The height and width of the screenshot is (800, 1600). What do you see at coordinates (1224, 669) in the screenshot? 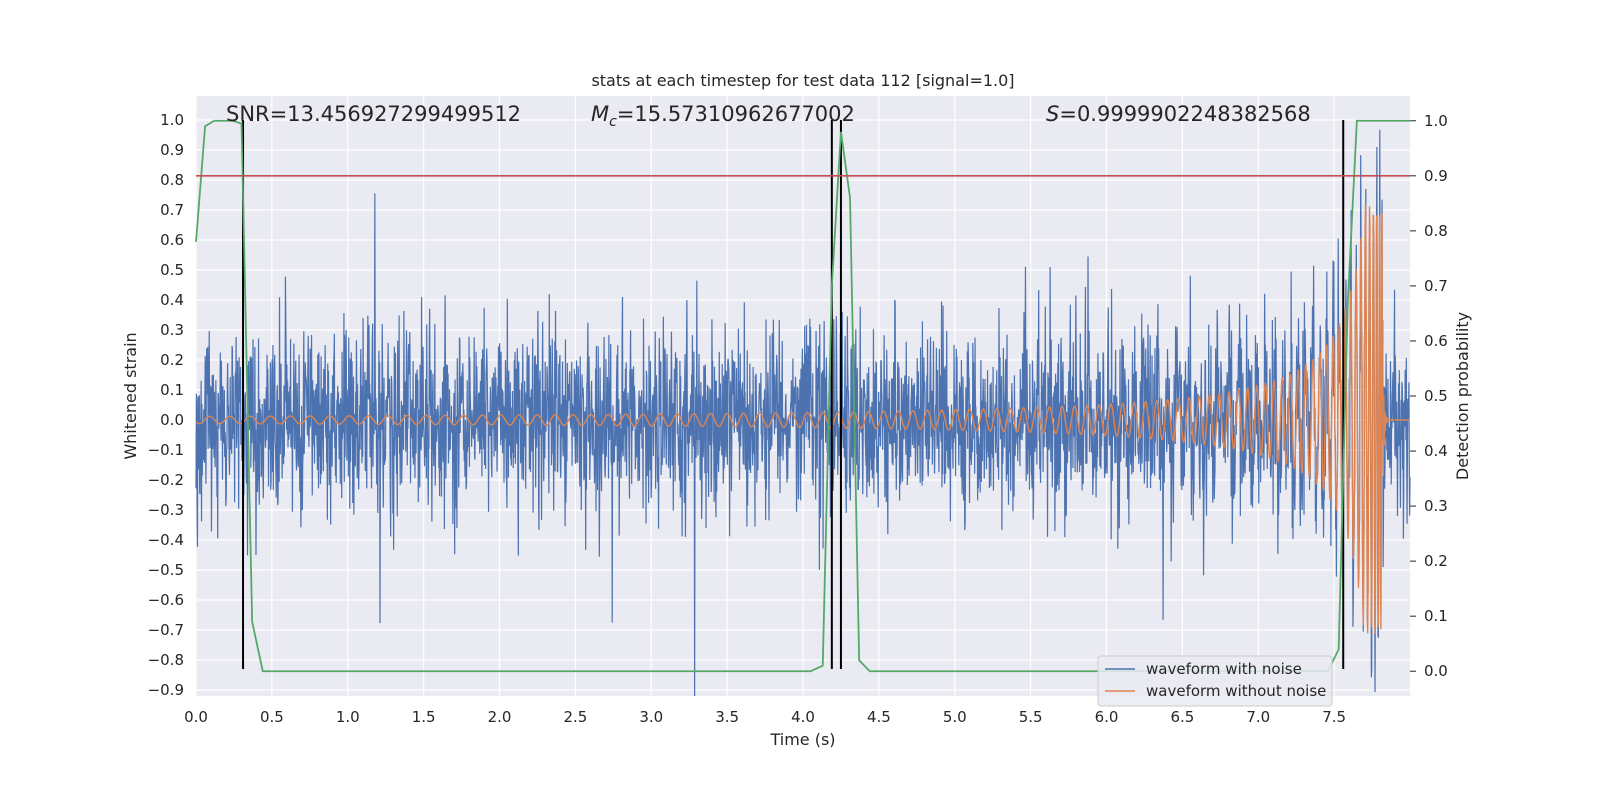
I see `legend-label-noise: waveform with noise` at bounding box center [1224, 669].